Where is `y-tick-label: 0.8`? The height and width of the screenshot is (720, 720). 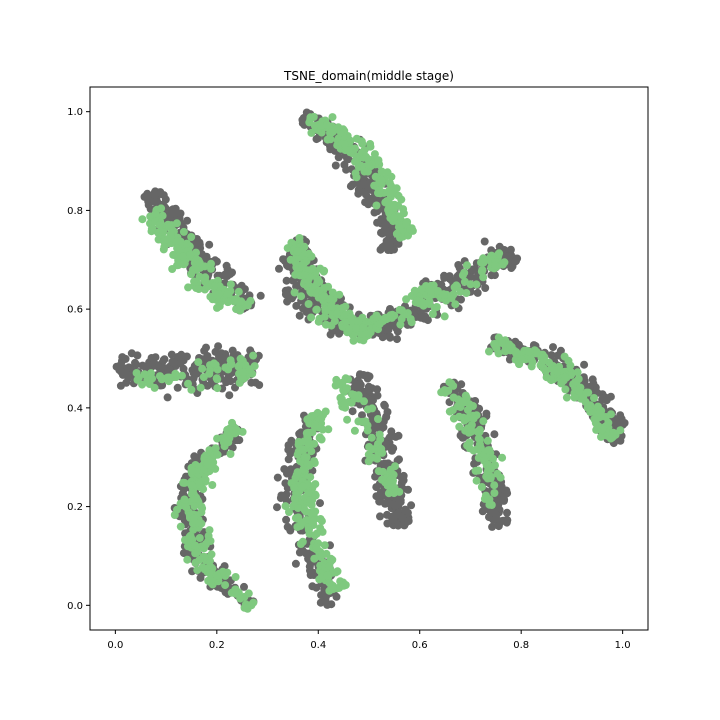 y-tick-label: 0.8 is located at coordinates (75, 211).